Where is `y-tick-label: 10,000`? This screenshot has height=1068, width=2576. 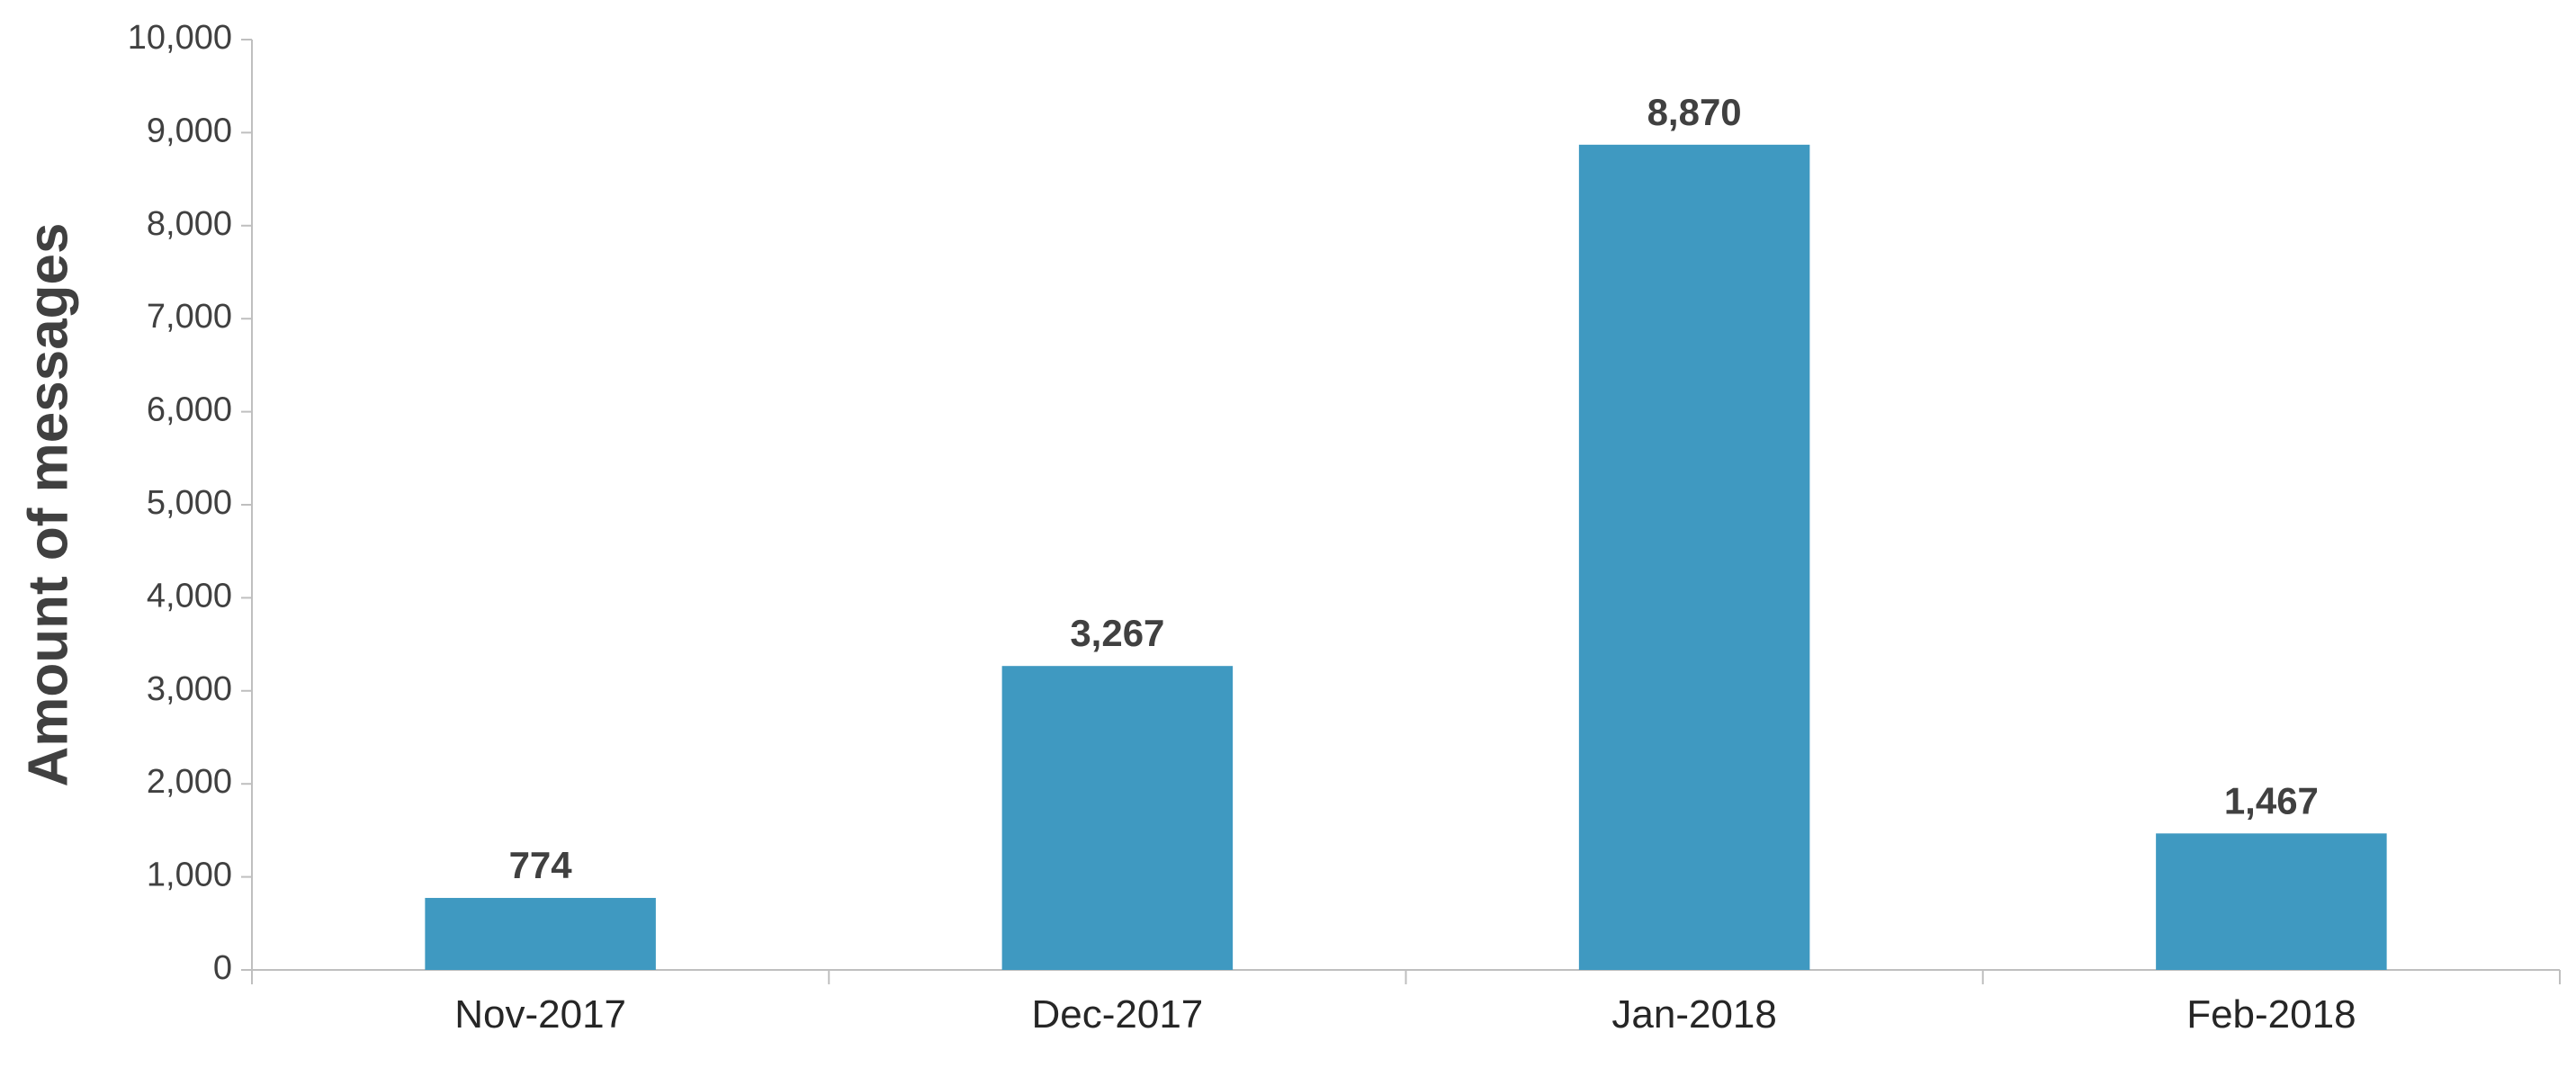
y-tick-label: 10,000 is located at coordinates (180, 38).